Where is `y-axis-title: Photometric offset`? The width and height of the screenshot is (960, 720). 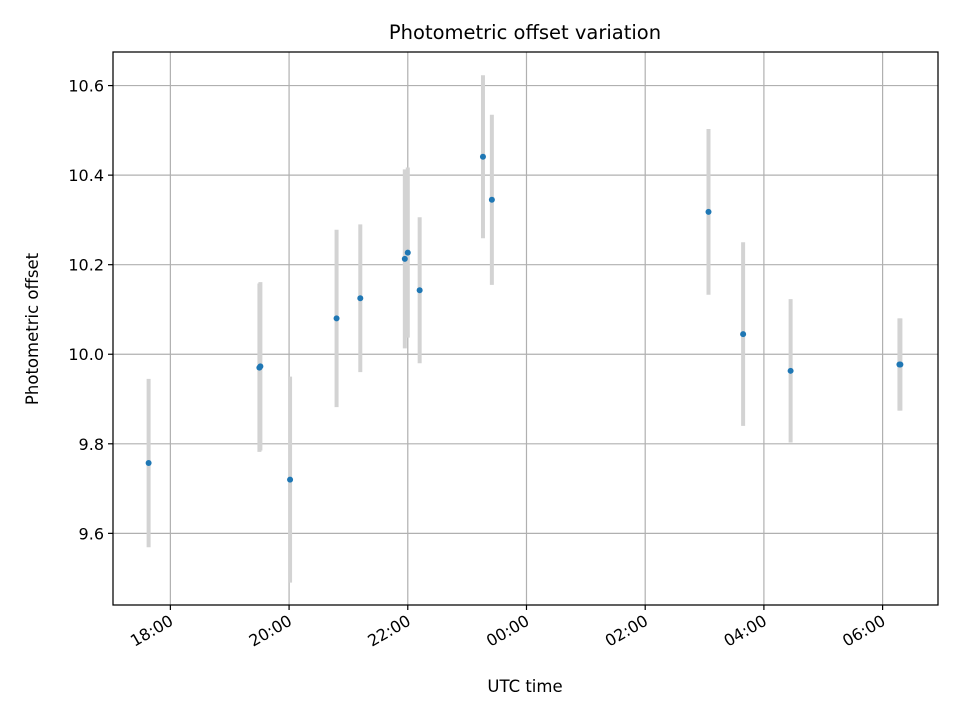
y-axis-title: Photometric offset is located at coordinates (32, 328).